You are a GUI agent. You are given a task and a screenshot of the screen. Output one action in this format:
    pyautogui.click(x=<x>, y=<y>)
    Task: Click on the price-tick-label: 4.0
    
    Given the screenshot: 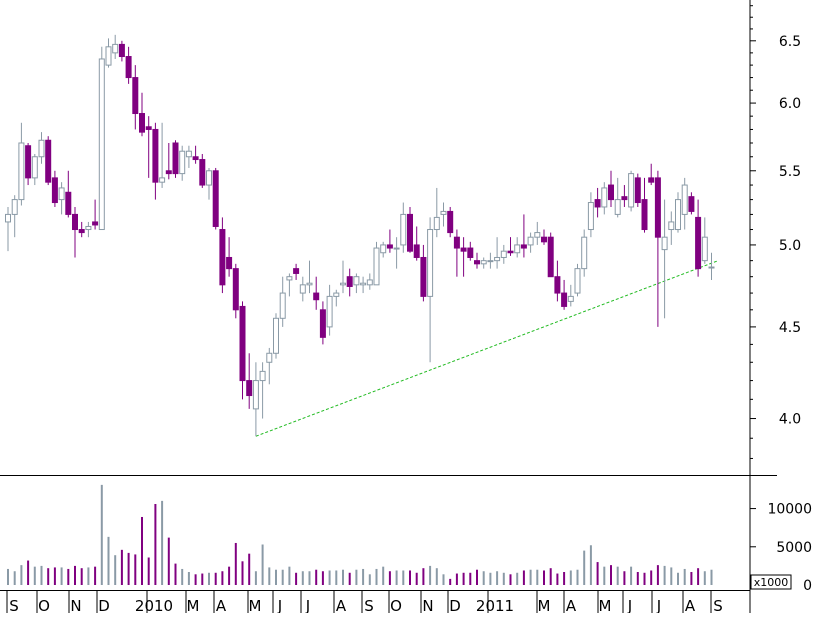 What is the action you would take?
    pyautogui.click(x=790, y=420)
    